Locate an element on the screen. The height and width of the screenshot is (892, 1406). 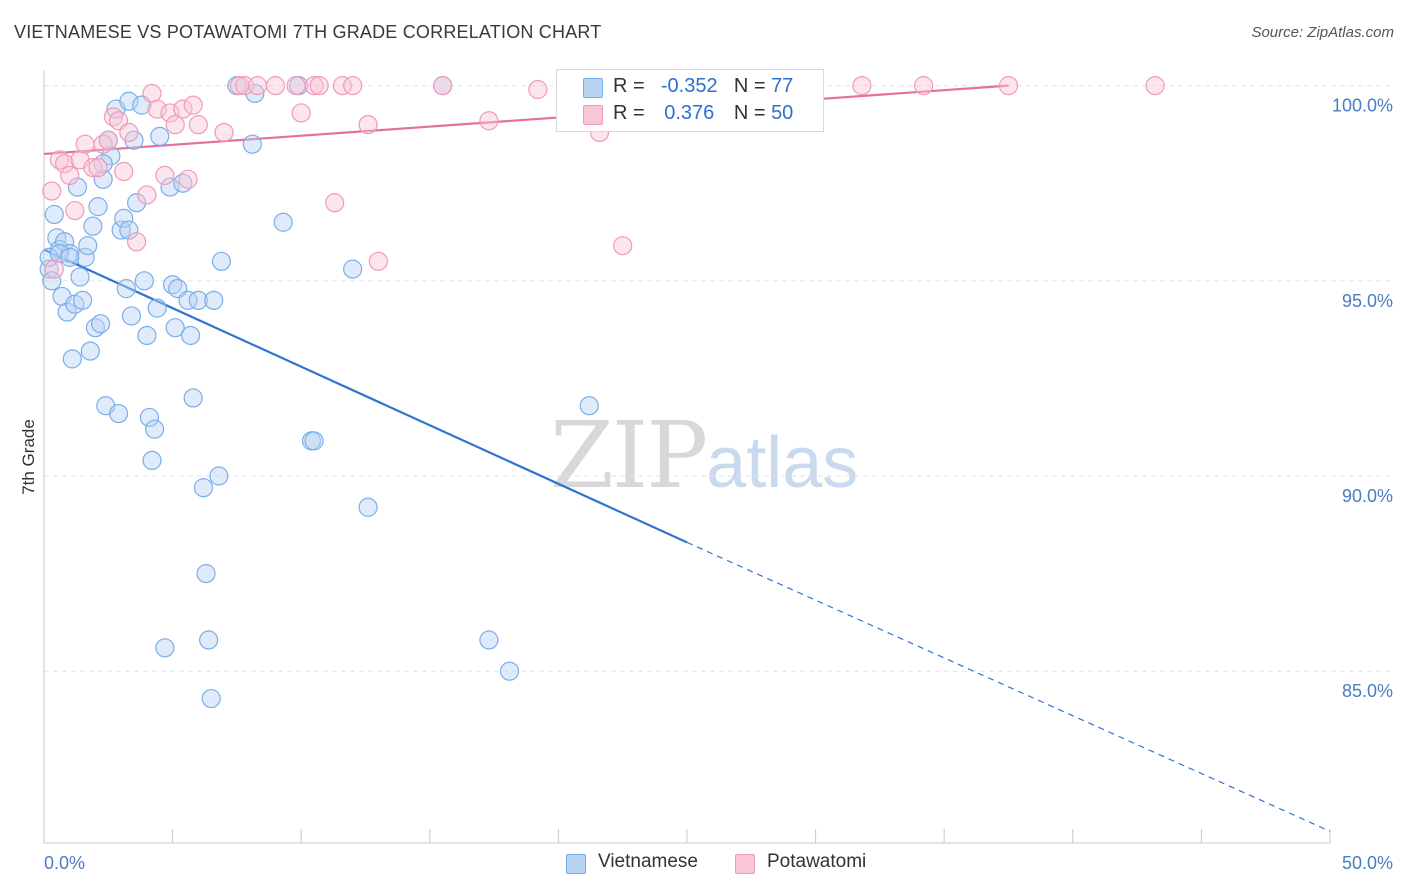
y-axis-title: 7th Grade is located at coordinates (28, 457).